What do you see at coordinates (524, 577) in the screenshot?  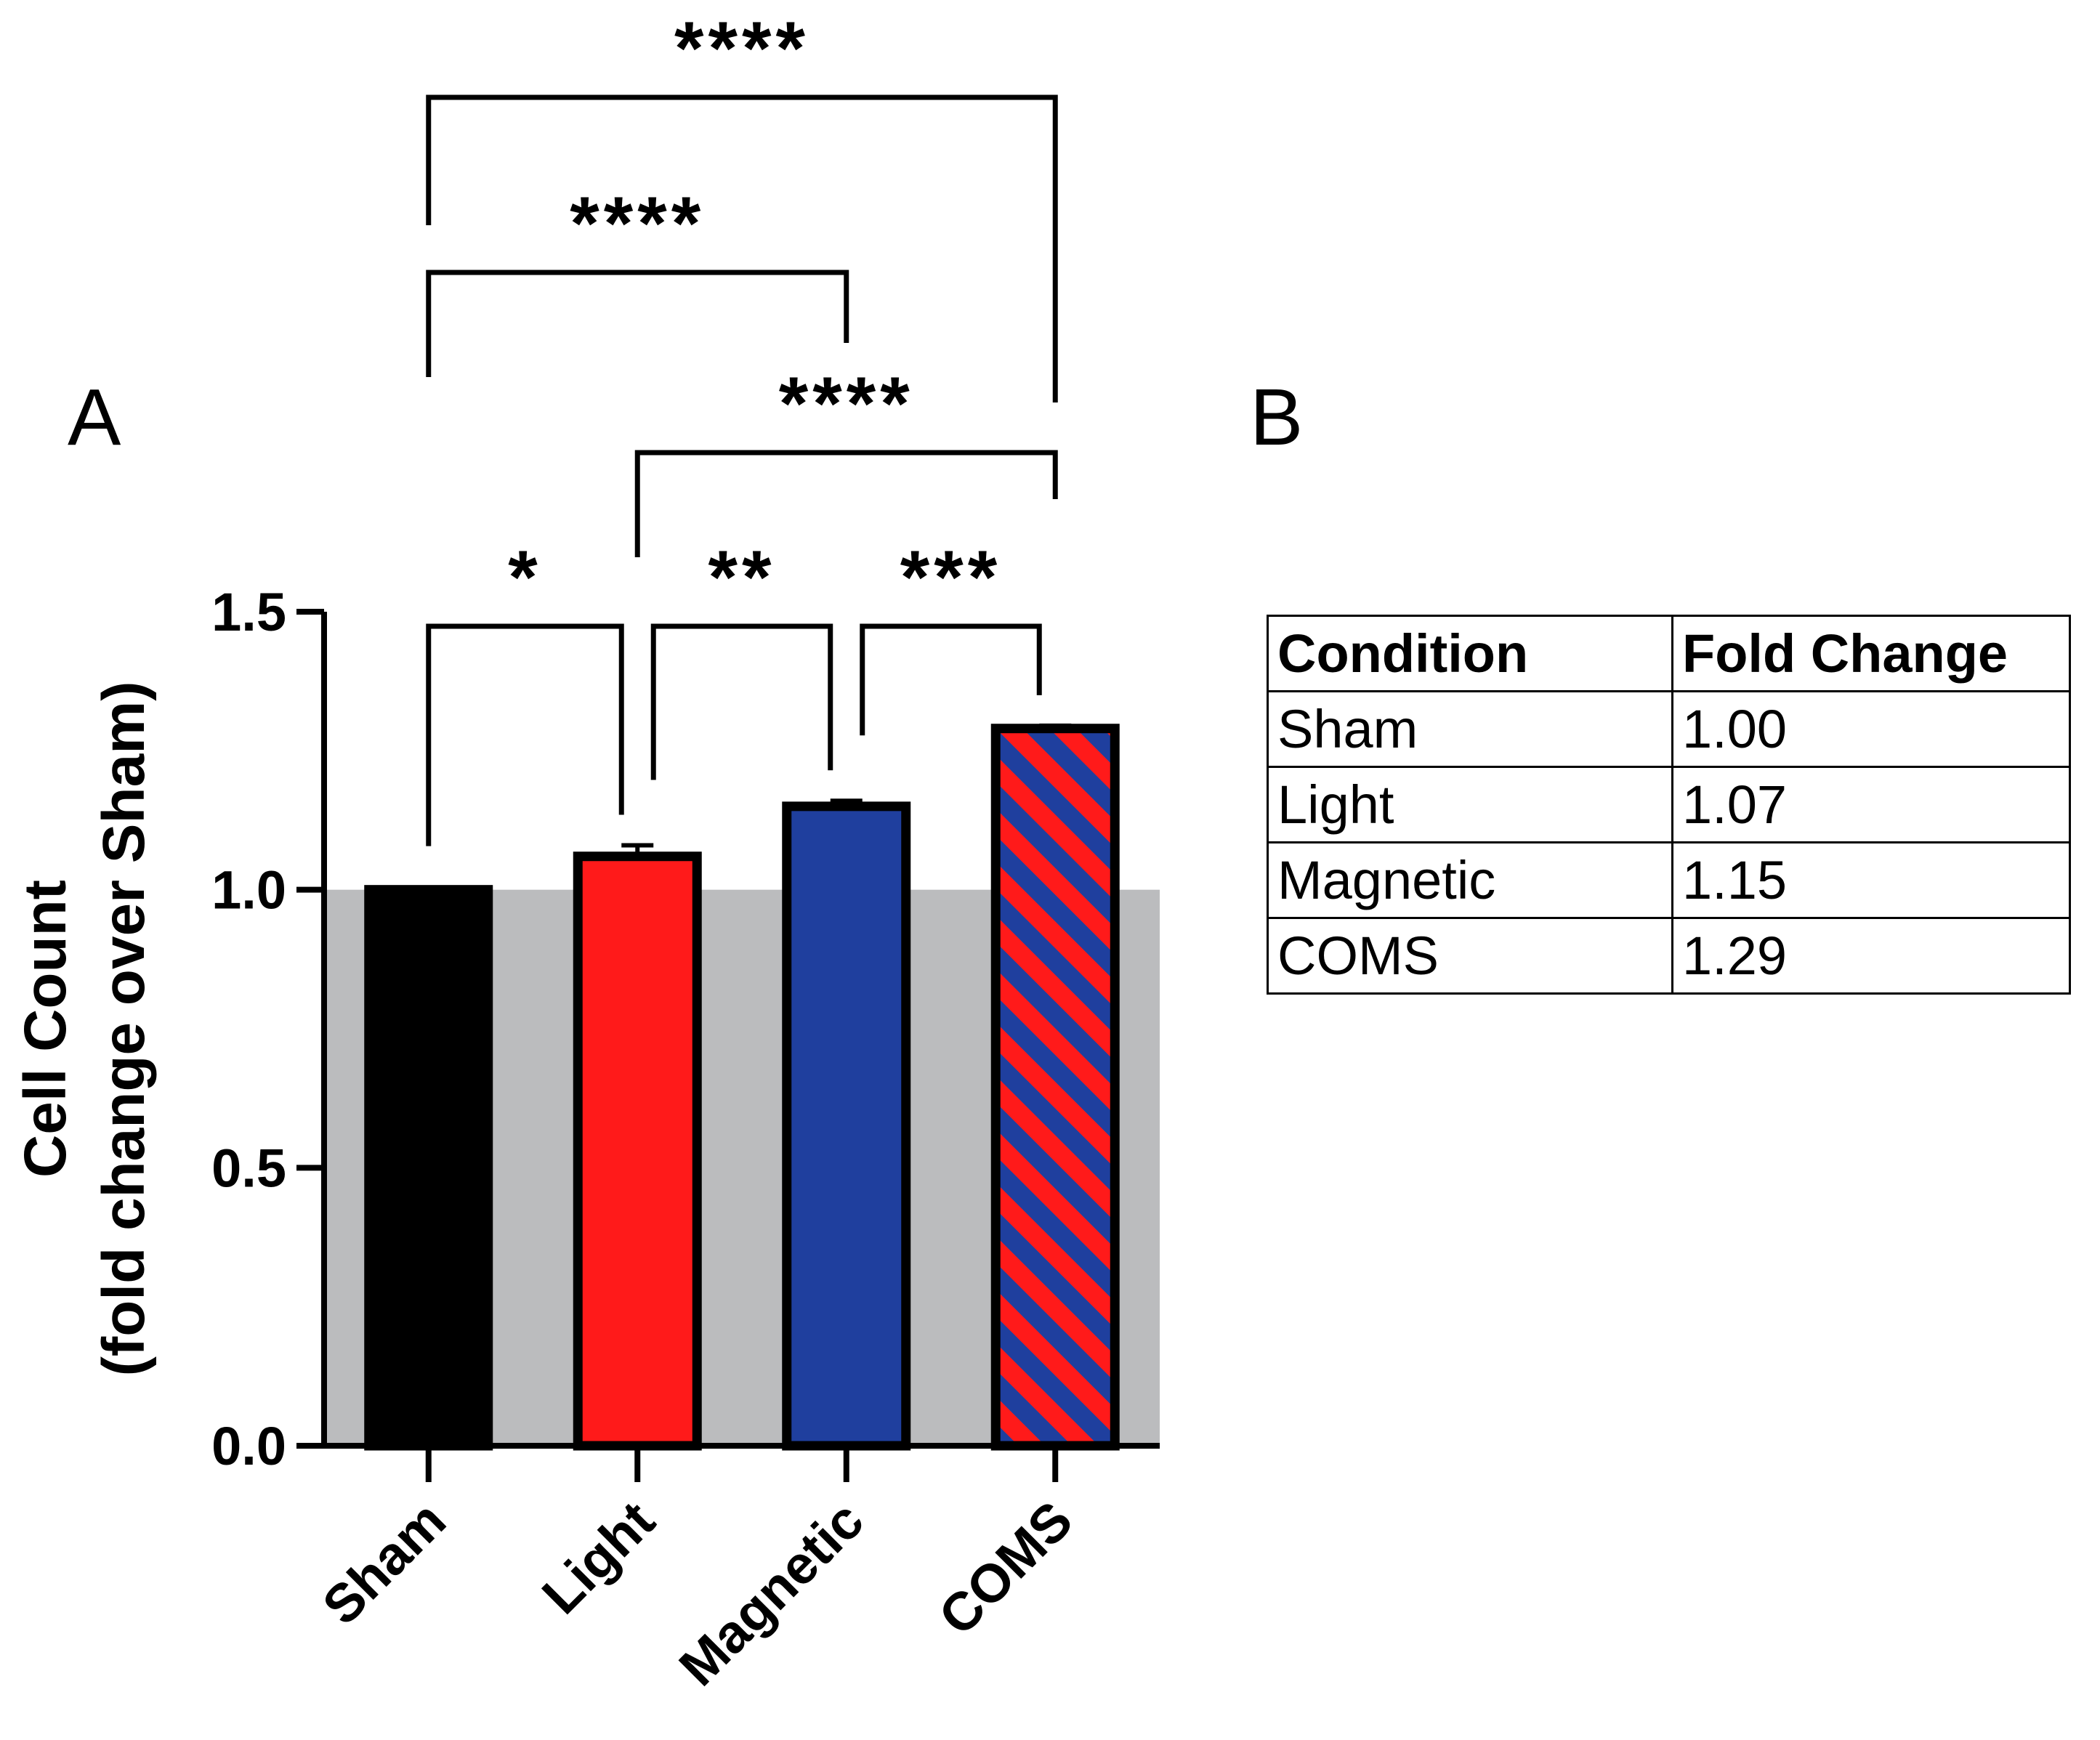 I see `significance-stars: *` at bounding box center [524, 577].